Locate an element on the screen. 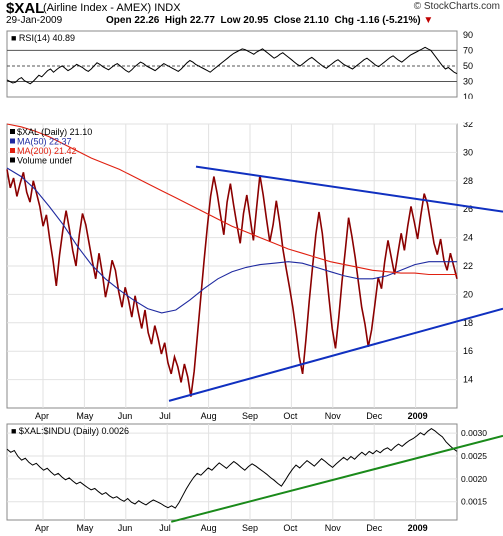  price-month-label: Aug is located at coordinates (209, 416).